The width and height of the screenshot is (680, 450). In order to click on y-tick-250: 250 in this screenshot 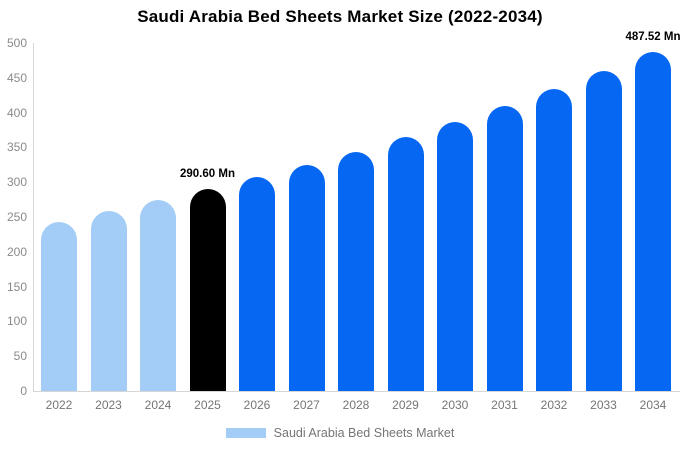, I will do `click(16, 217)`.